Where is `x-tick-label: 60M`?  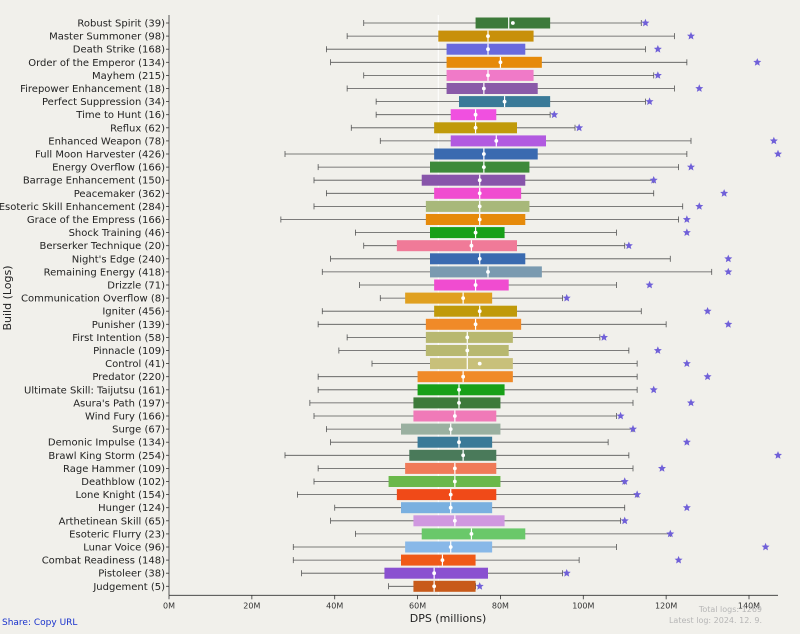 x-tick-label: 60M is located at coordinates (417, 605).